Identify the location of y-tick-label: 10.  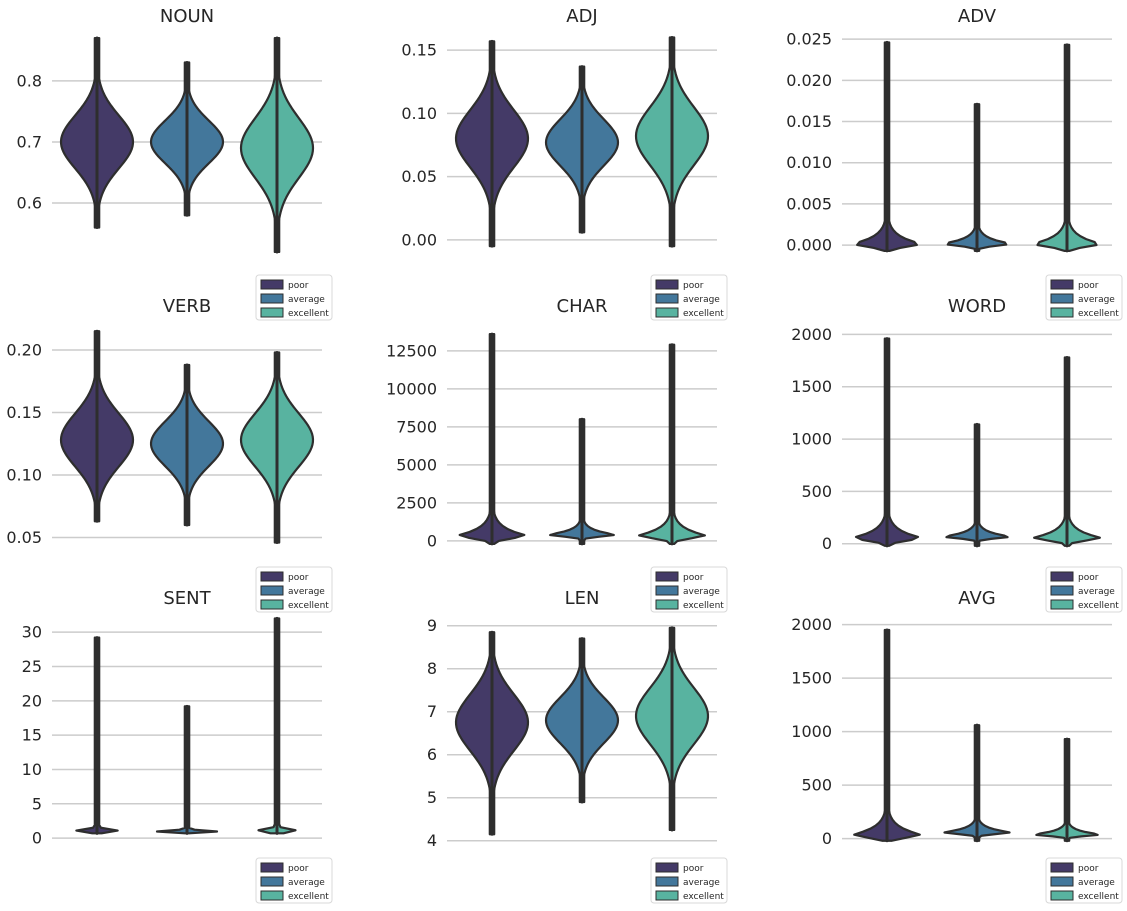
(32, 769).